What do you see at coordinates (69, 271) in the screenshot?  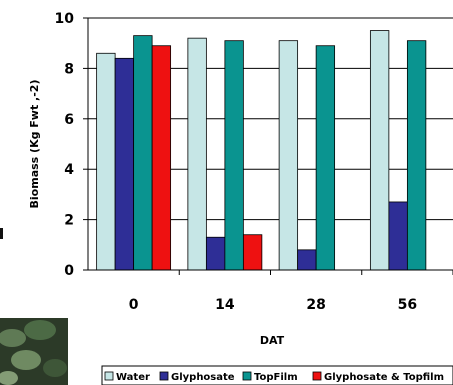 I see `y-tick-label: 0` at bounding box center [69, 271].